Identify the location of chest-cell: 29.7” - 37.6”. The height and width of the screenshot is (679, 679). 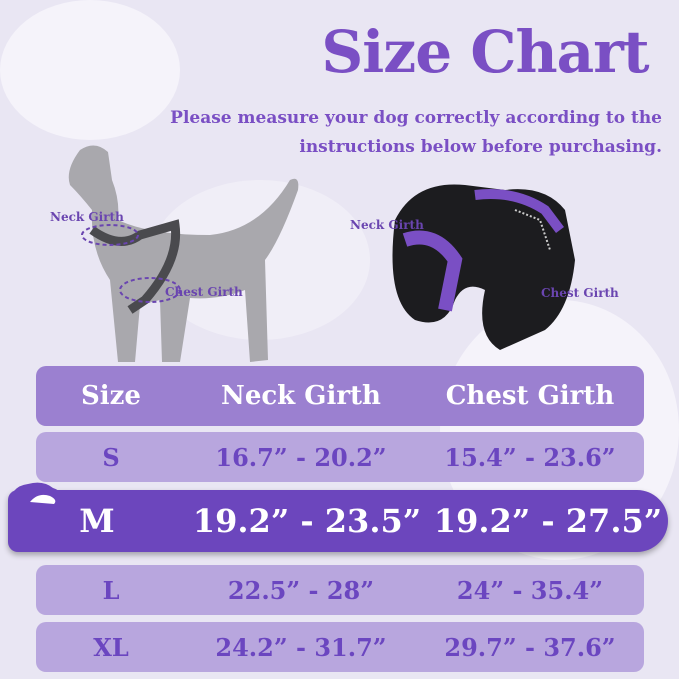
(530, 647).